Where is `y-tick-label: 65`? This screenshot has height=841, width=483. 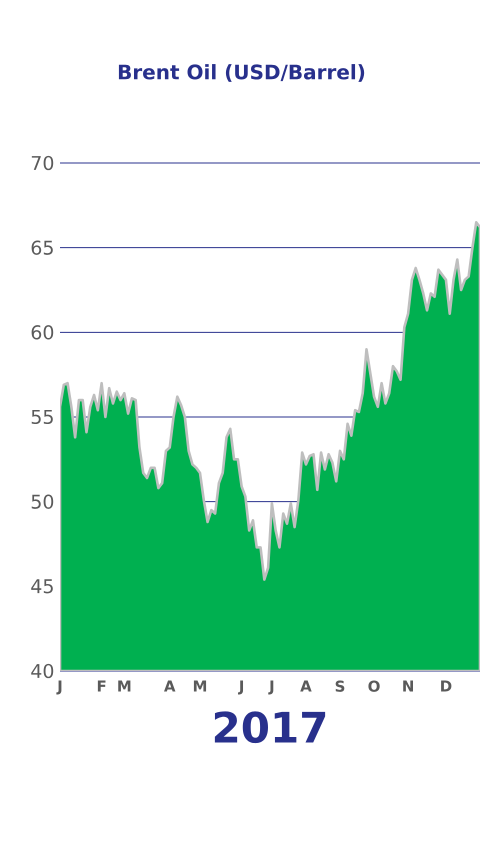
y-tick-label: 65 is located at coordinates (42, 247).